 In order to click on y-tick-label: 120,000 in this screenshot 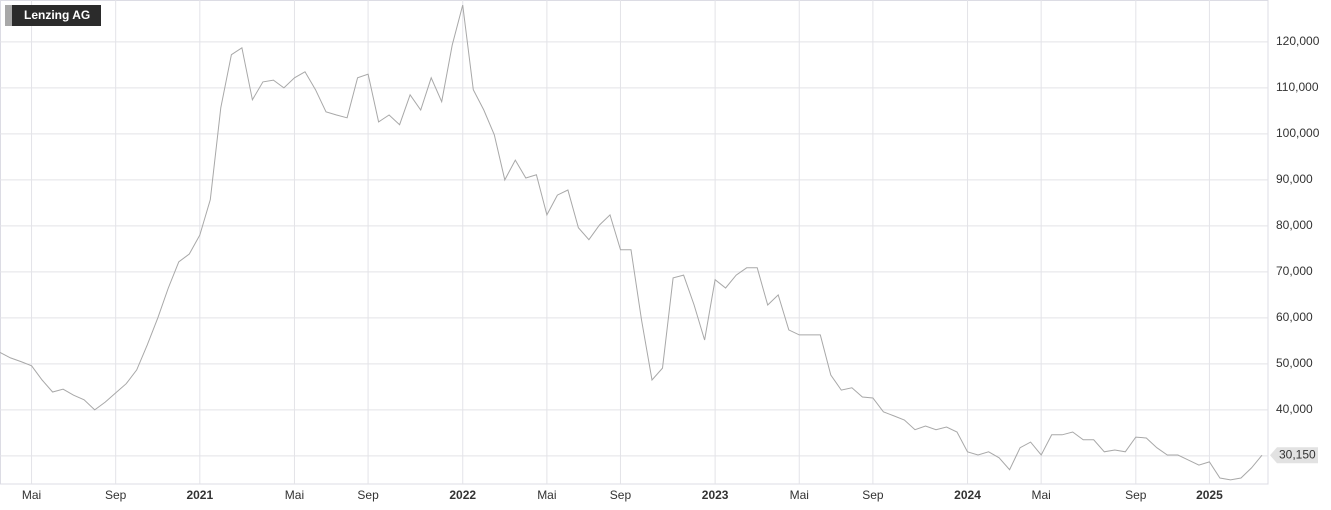, I will do `click(1298, 41)`.